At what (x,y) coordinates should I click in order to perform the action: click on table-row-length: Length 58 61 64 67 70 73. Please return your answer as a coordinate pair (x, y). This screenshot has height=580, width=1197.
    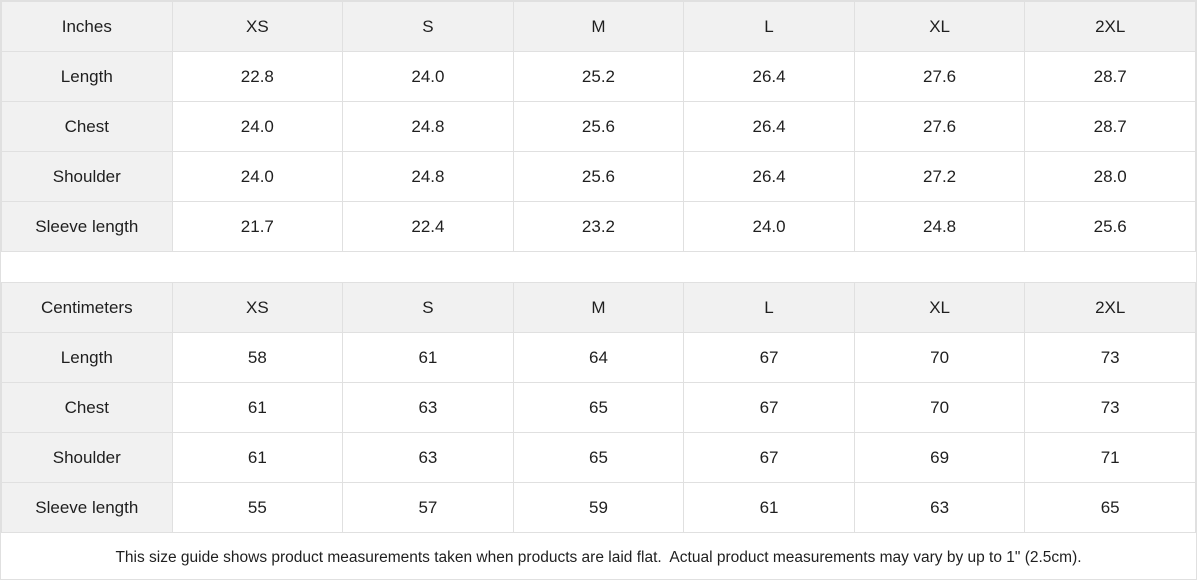
    Looking at the image, I should click on (598, 357).